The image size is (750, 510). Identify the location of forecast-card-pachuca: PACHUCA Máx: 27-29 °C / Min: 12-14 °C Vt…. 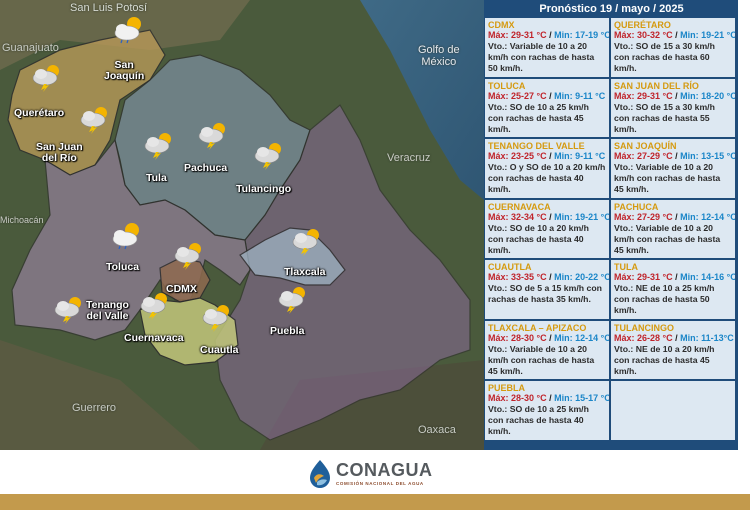
(673, 228).